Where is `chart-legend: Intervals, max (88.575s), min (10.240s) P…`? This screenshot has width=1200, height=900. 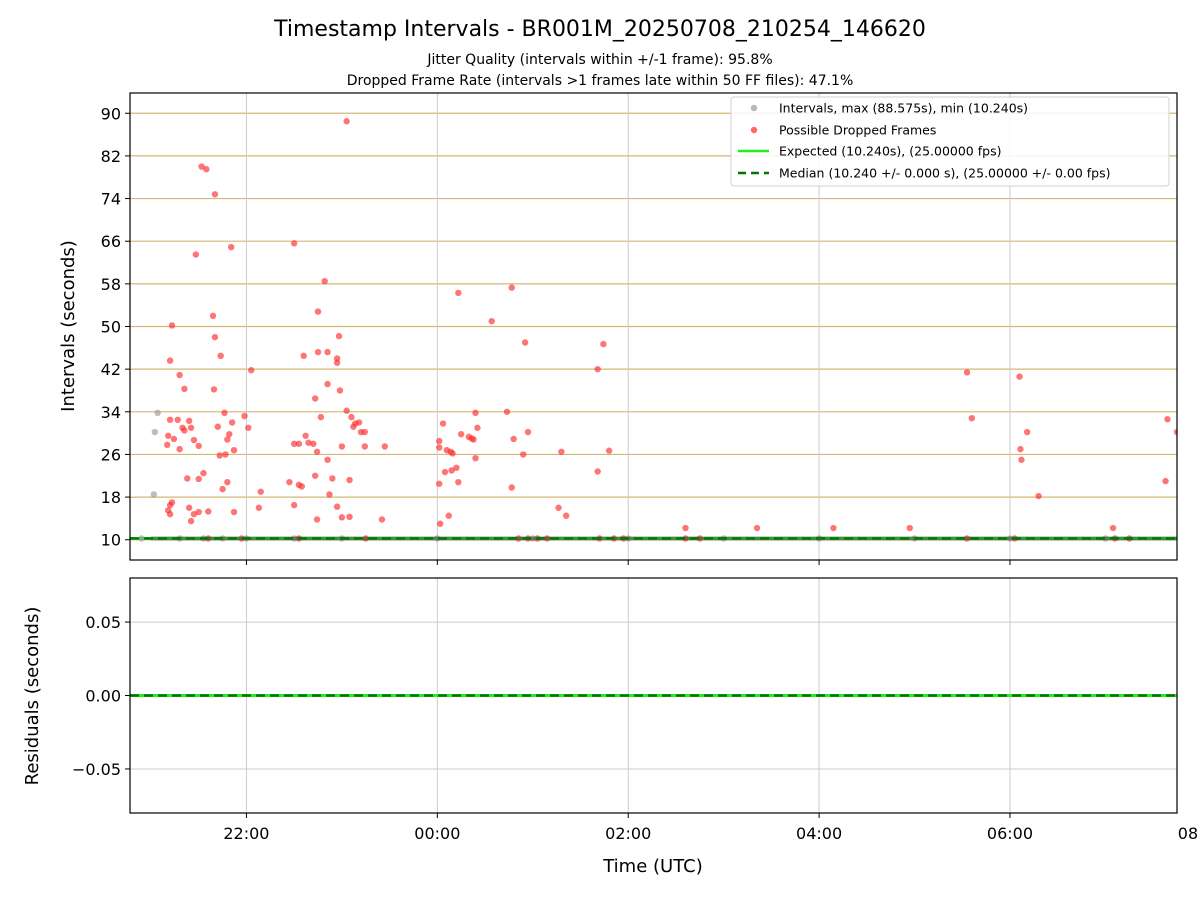
chart-legend: Intervals, max (88.575s), min (10.240s) P… is located at coordinates (950, 141).